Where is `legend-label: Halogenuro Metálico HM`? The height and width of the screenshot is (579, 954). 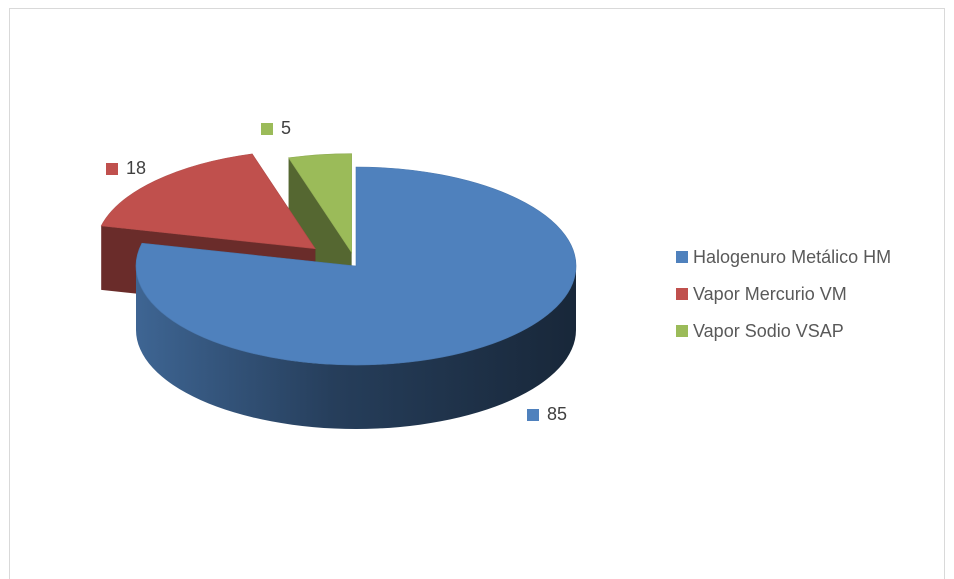
legend-label: Halogenuro Metálico HM is located at coordinates (792, 256).